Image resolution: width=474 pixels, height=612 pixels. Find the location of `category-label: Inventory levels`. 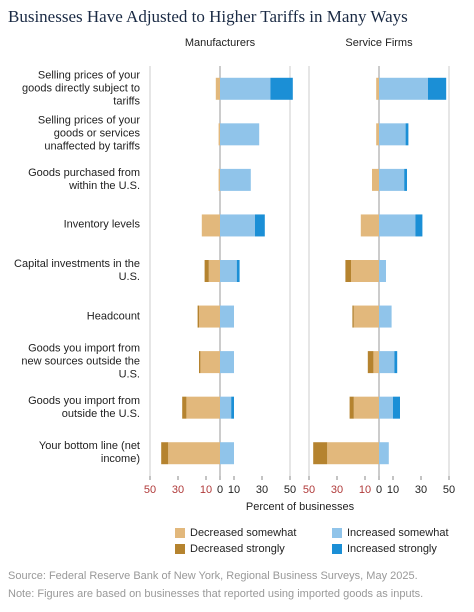

category-label: Inventory levels is located at coordinates (101, 224).